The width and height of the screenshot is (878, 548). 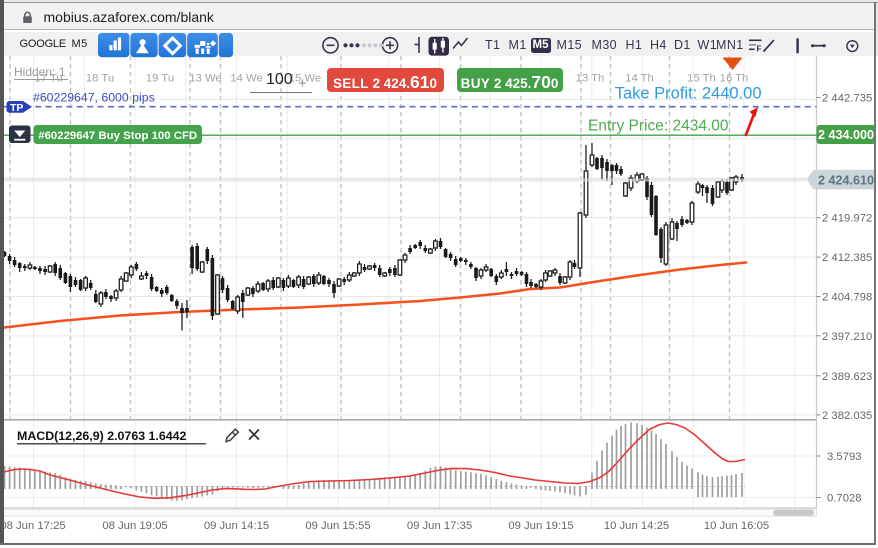 What do you see at coordinates (847, 258) in the screenshot?
I see `svg-text: 2 412.385` at bounding box center [847, 258].